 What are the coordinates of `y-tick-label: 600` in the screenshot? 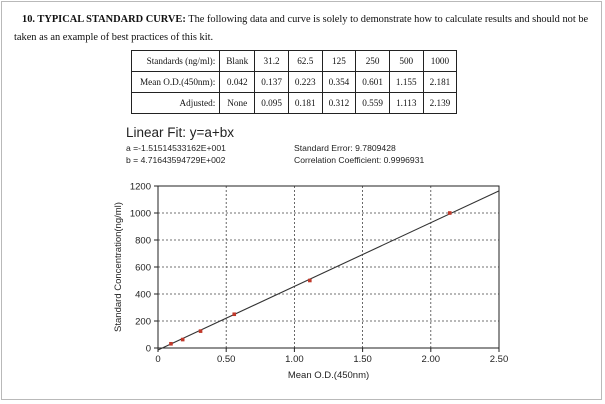 It's located at (143, 268).